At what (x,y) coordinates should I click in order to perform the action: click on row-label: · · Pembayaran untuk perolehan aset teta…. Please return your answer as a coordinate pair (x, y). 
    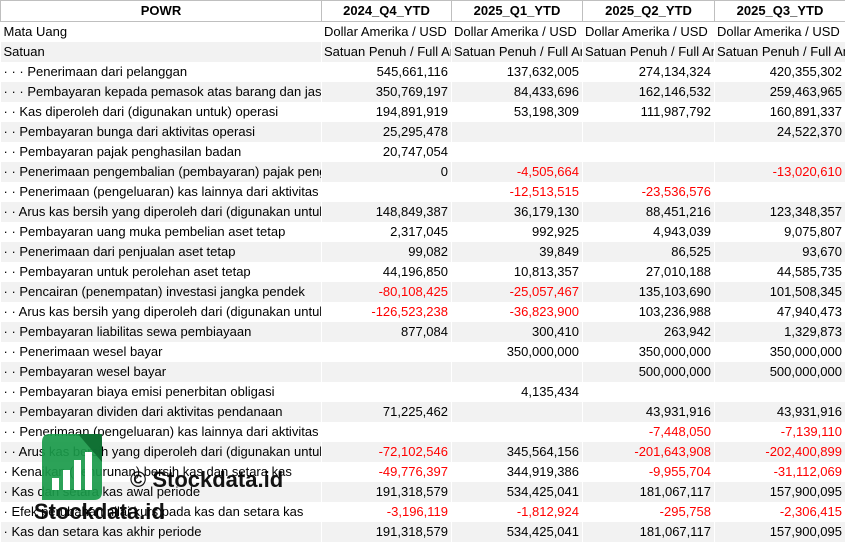
    Looking at the image, I should click on (161, 272).